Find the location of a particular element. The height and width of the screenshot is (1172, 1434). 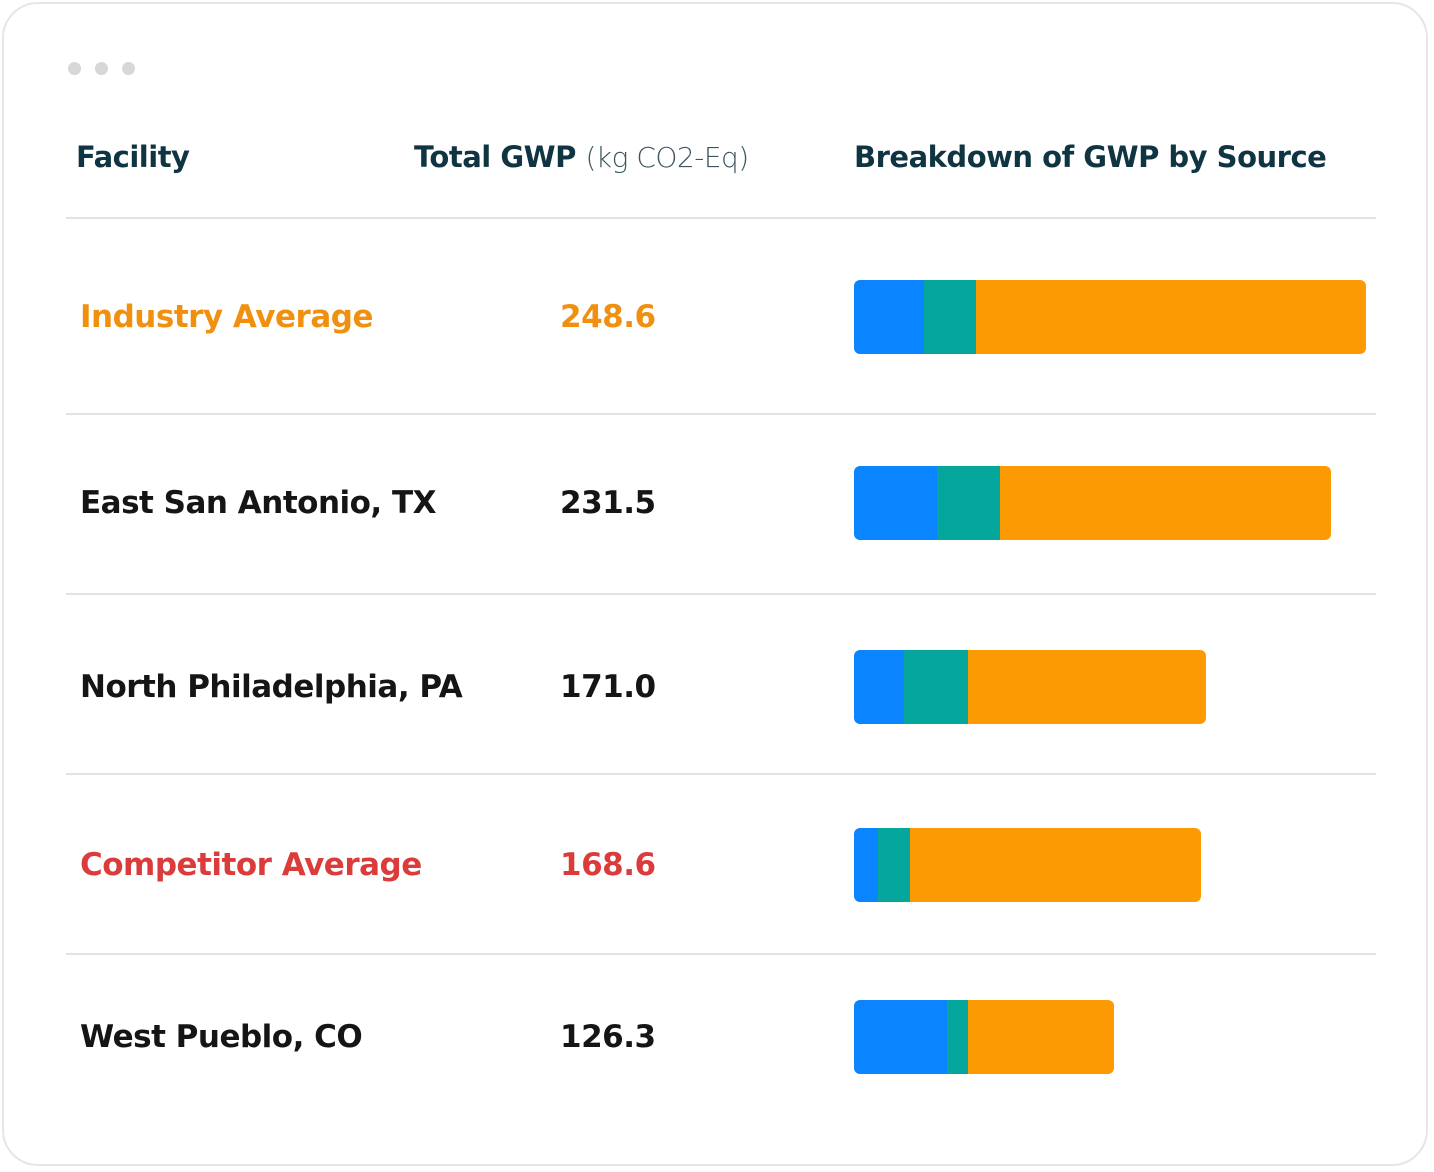

total-gwp-value: 248.6 is located at coordinates (608, 317).